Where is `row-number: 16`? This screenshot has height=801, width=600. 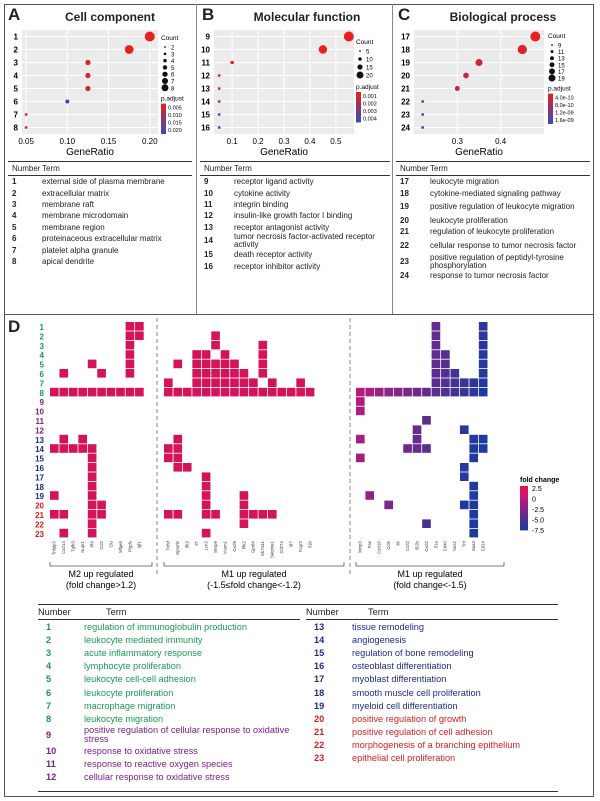 row-number: 16 is located at coordinates (319, 666).